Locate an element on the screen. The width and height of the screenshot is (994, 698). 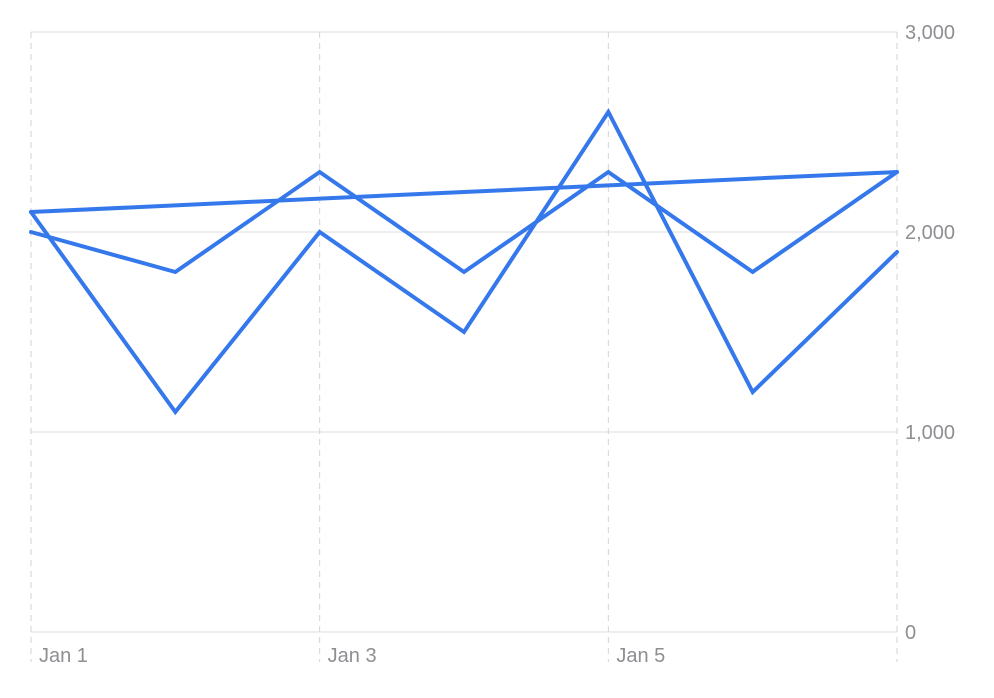
y-tick-label: 3,000 is located at coordinates (930, 33).